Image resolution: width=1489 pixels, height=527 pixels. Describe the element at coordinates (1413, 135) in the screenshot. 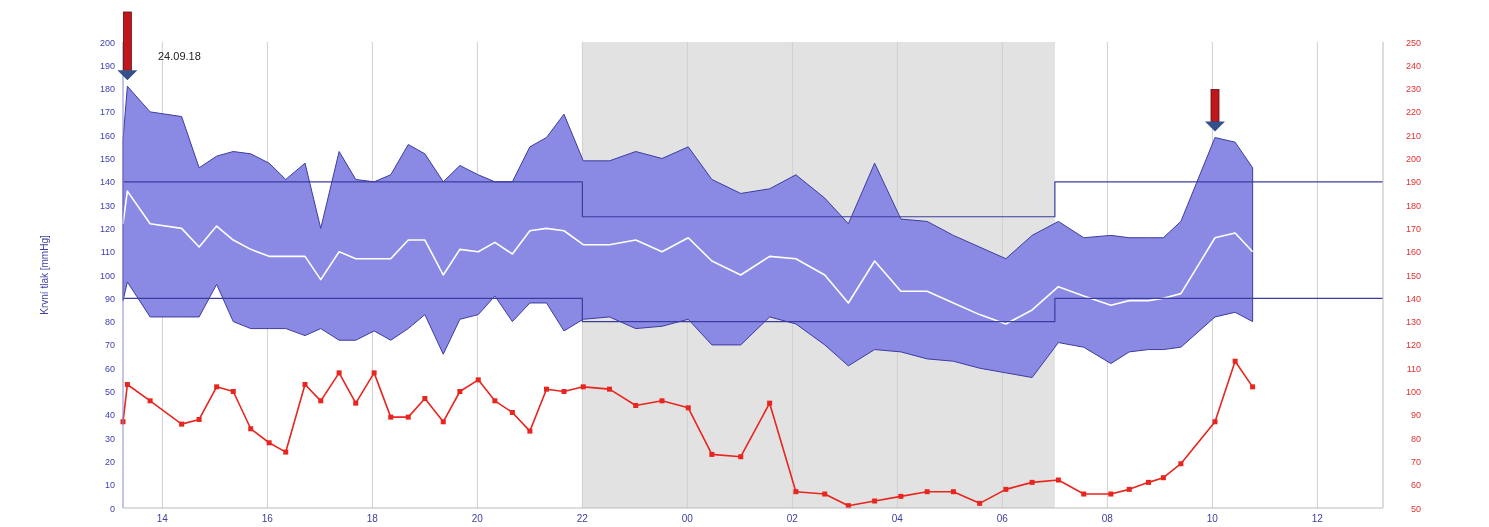

I see `y2-tick-label: 210` at that location.